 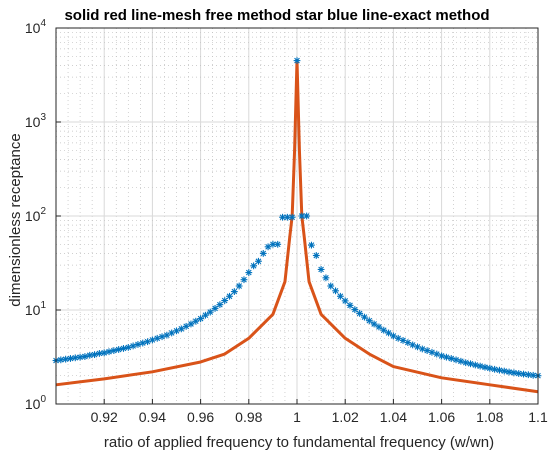 I want to click on x-tick-label: 1.1, so click(x=538, y=417).